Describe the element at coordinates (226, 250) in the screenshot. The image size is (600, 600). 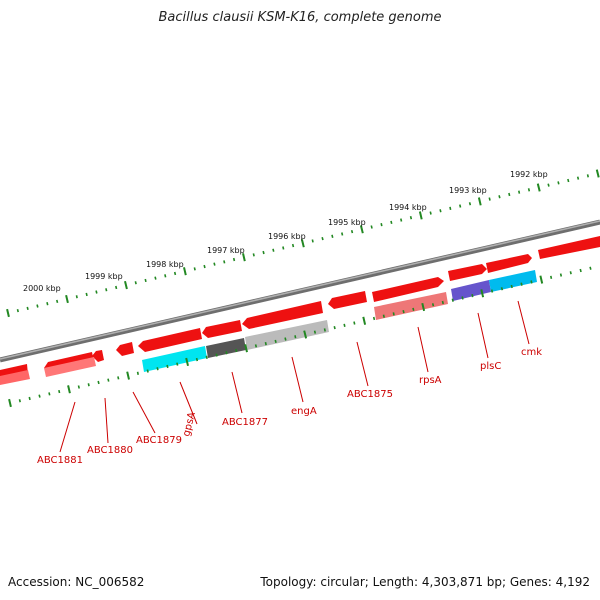
I see `kbp-label-1997: 1997 kbp` at that location.